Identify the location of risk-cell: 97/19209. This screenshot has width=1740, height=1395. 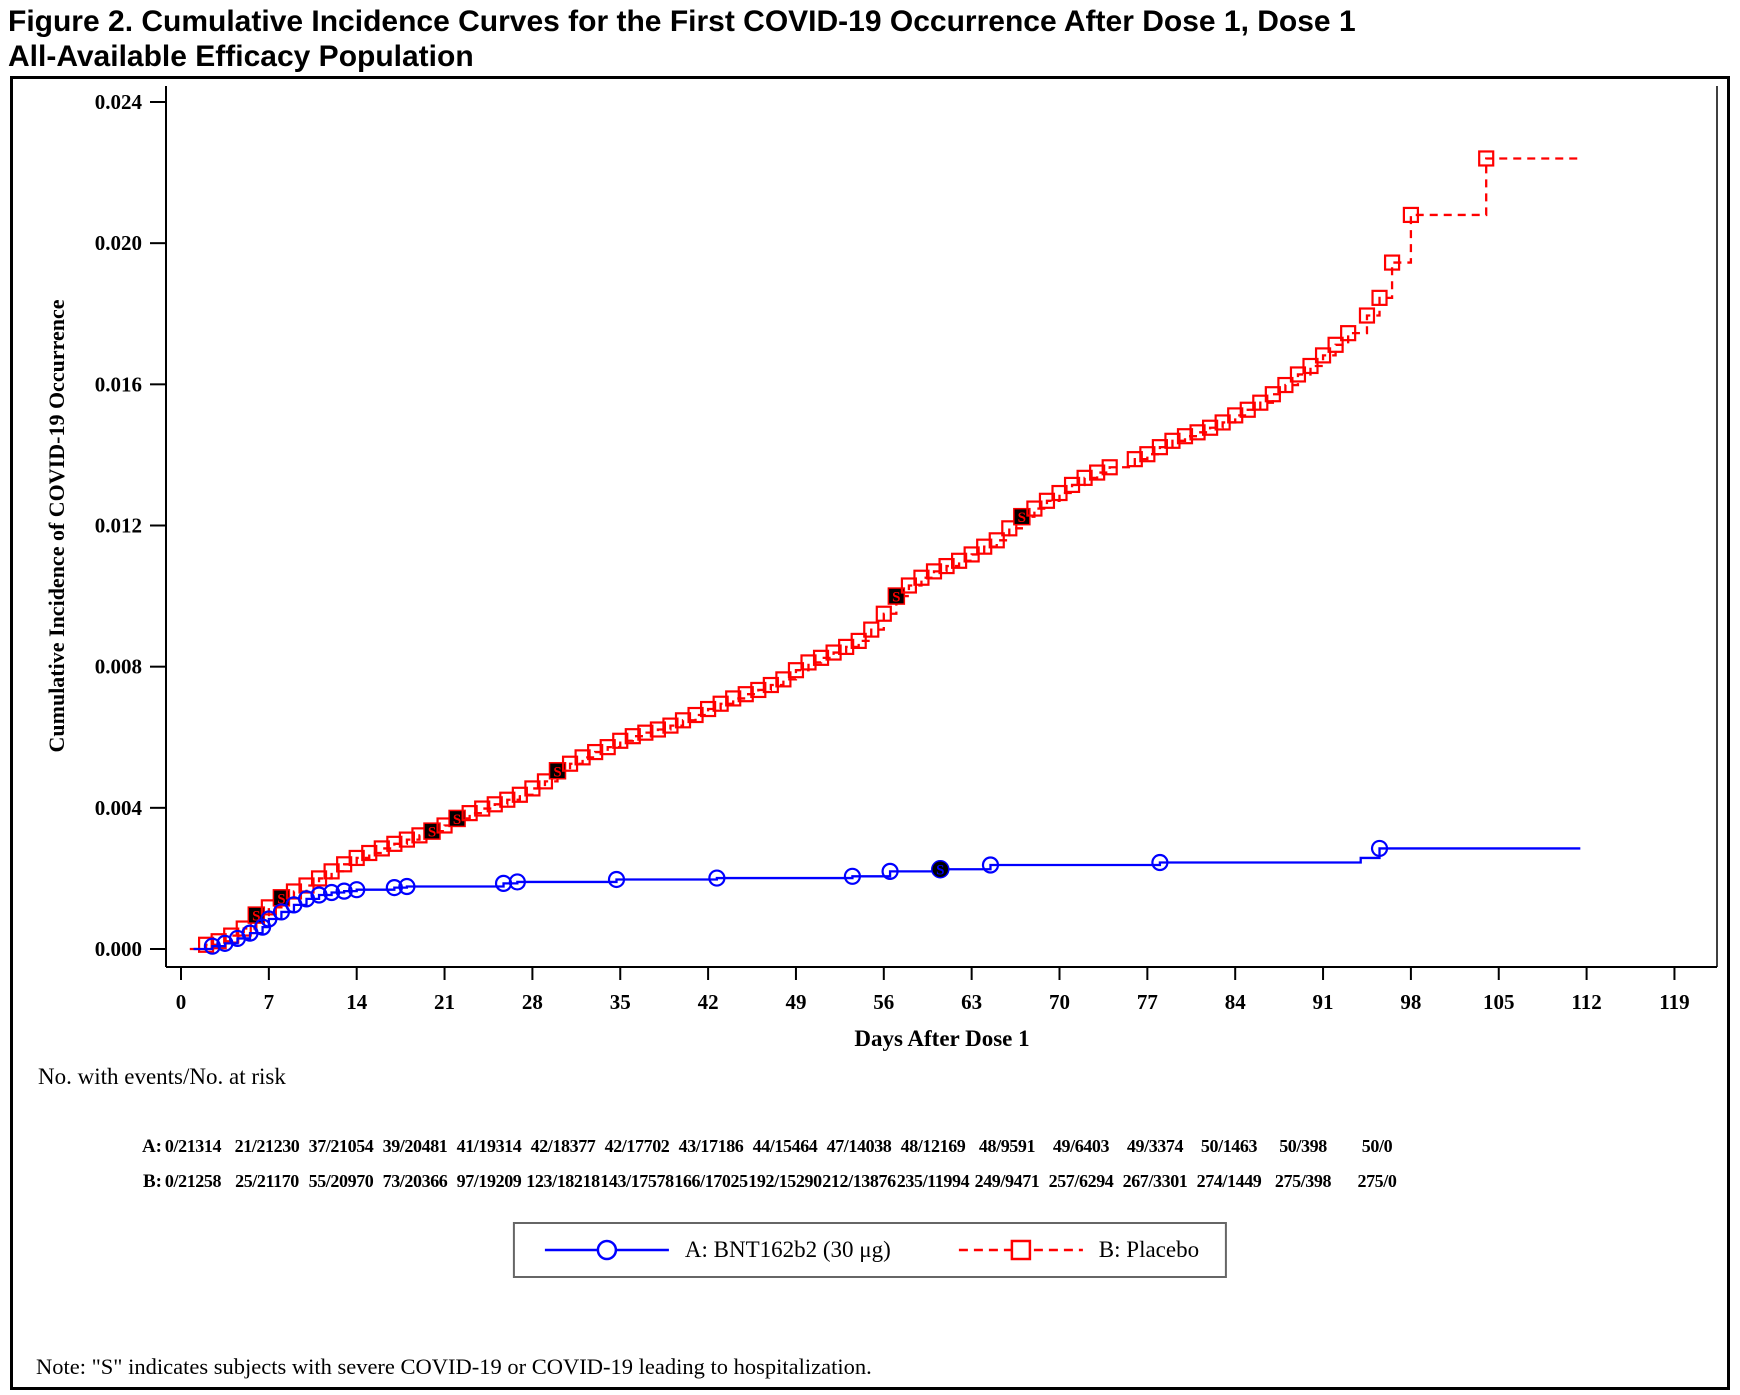
(489, 1181).